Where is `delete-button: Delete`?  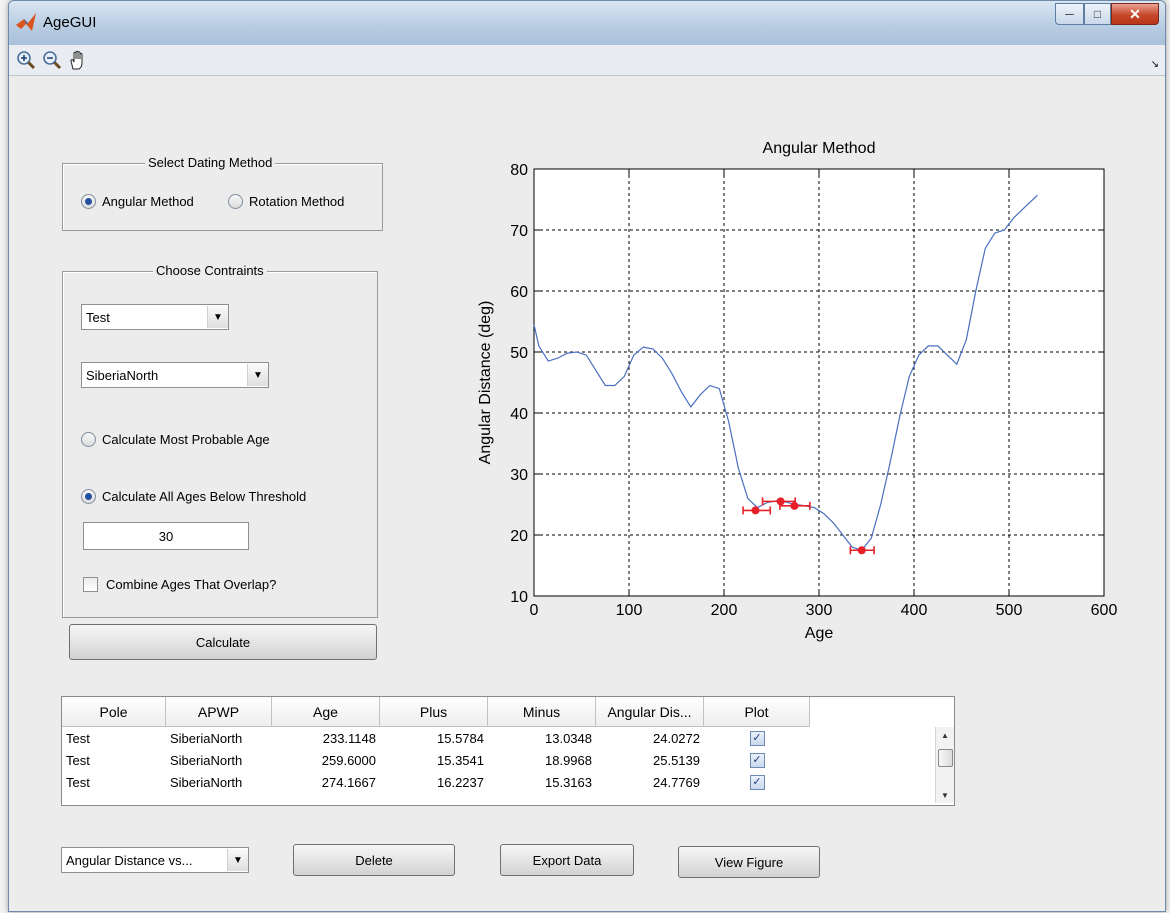
delete-button: Delete is located at coordinates (374, 860).